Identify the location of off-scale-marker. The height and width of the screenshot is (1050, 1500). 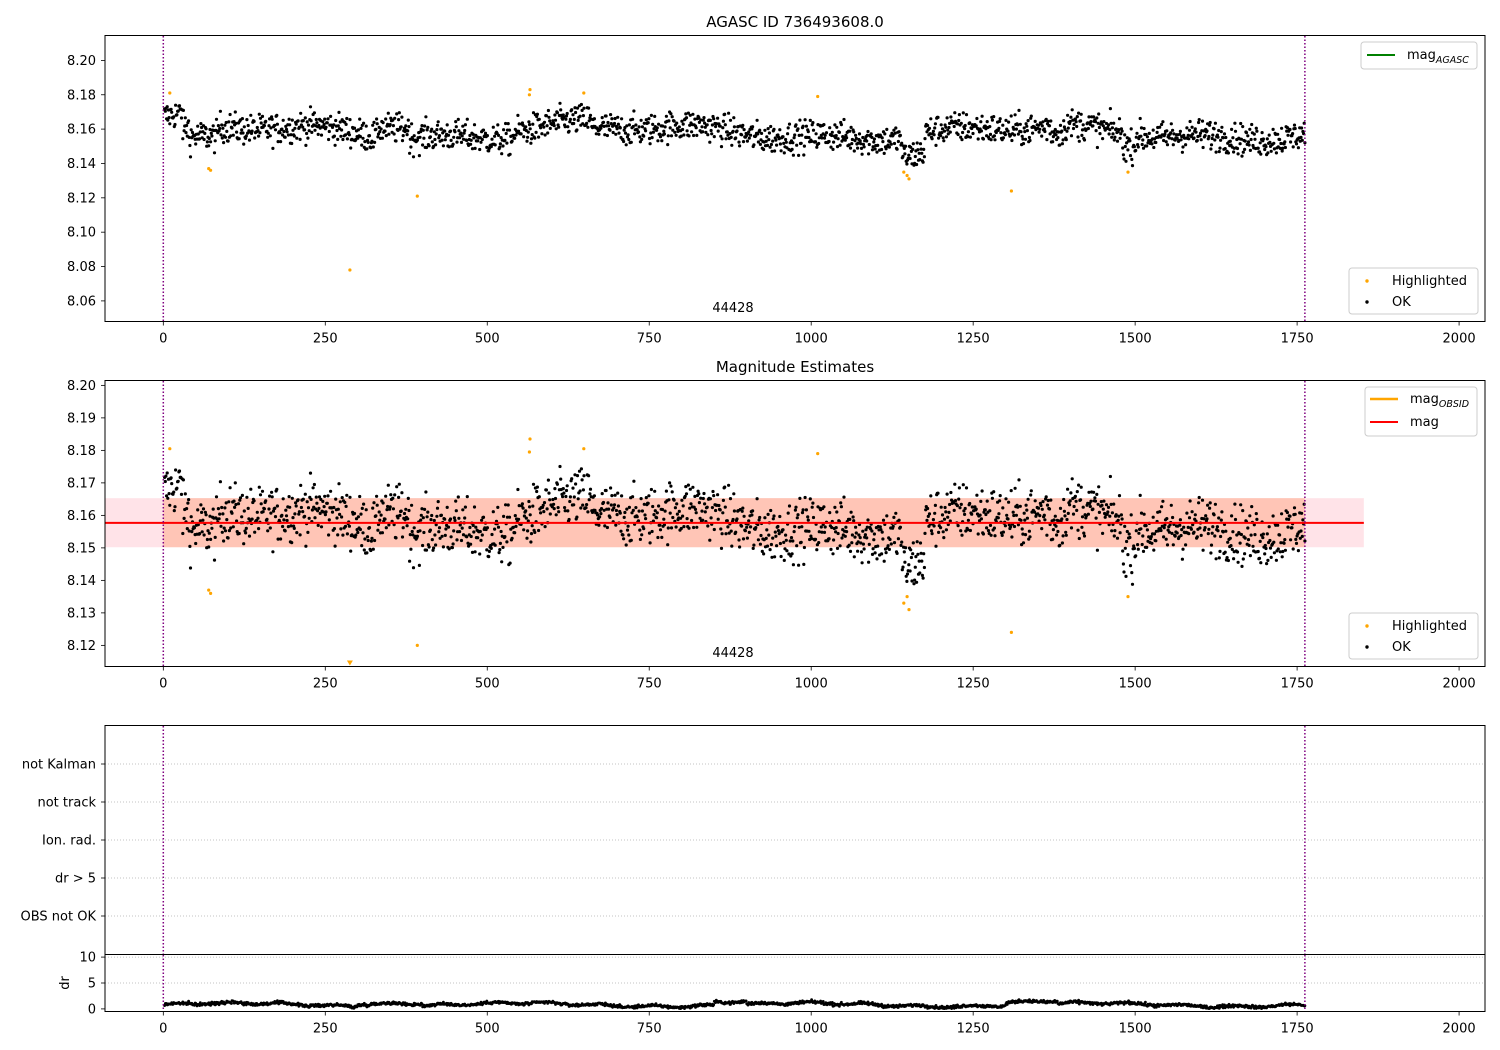
(349, 663).